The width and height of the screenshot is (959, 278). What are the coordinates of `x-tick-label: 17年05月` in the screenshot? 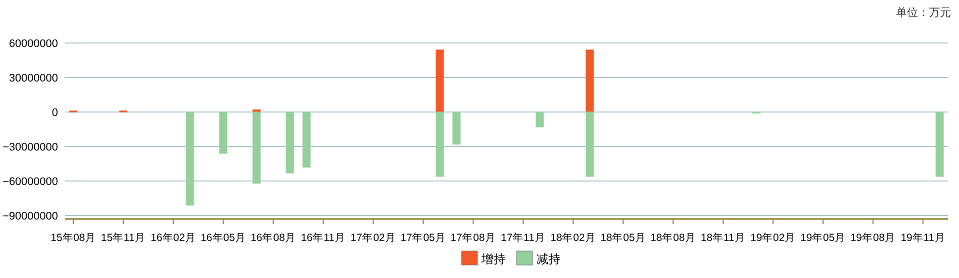 It's located at (423, 238).